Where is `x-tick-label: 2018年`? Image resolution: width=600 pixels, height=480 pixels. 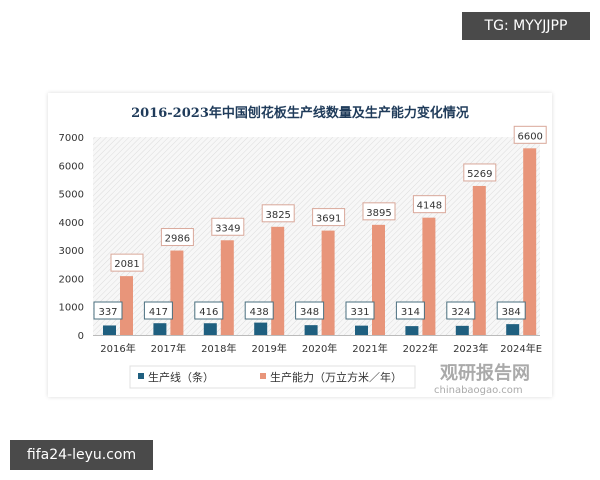
x-tick-label: 2018年 is located at coordinates (218, 348).